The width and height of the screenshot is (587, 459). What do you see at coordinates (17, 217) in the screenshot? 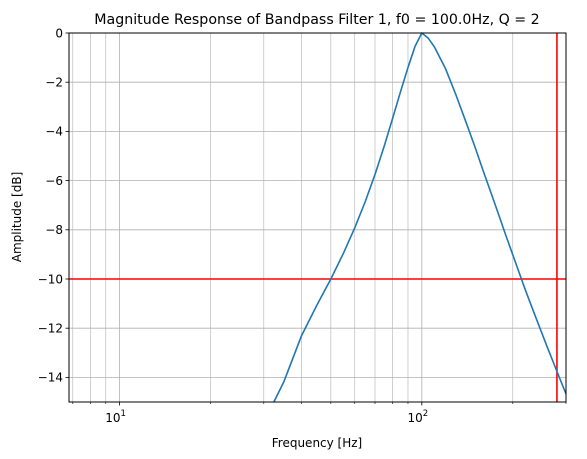
I see `y-axis-label: Amplitude [dB]` at bounding box center [17, 217].